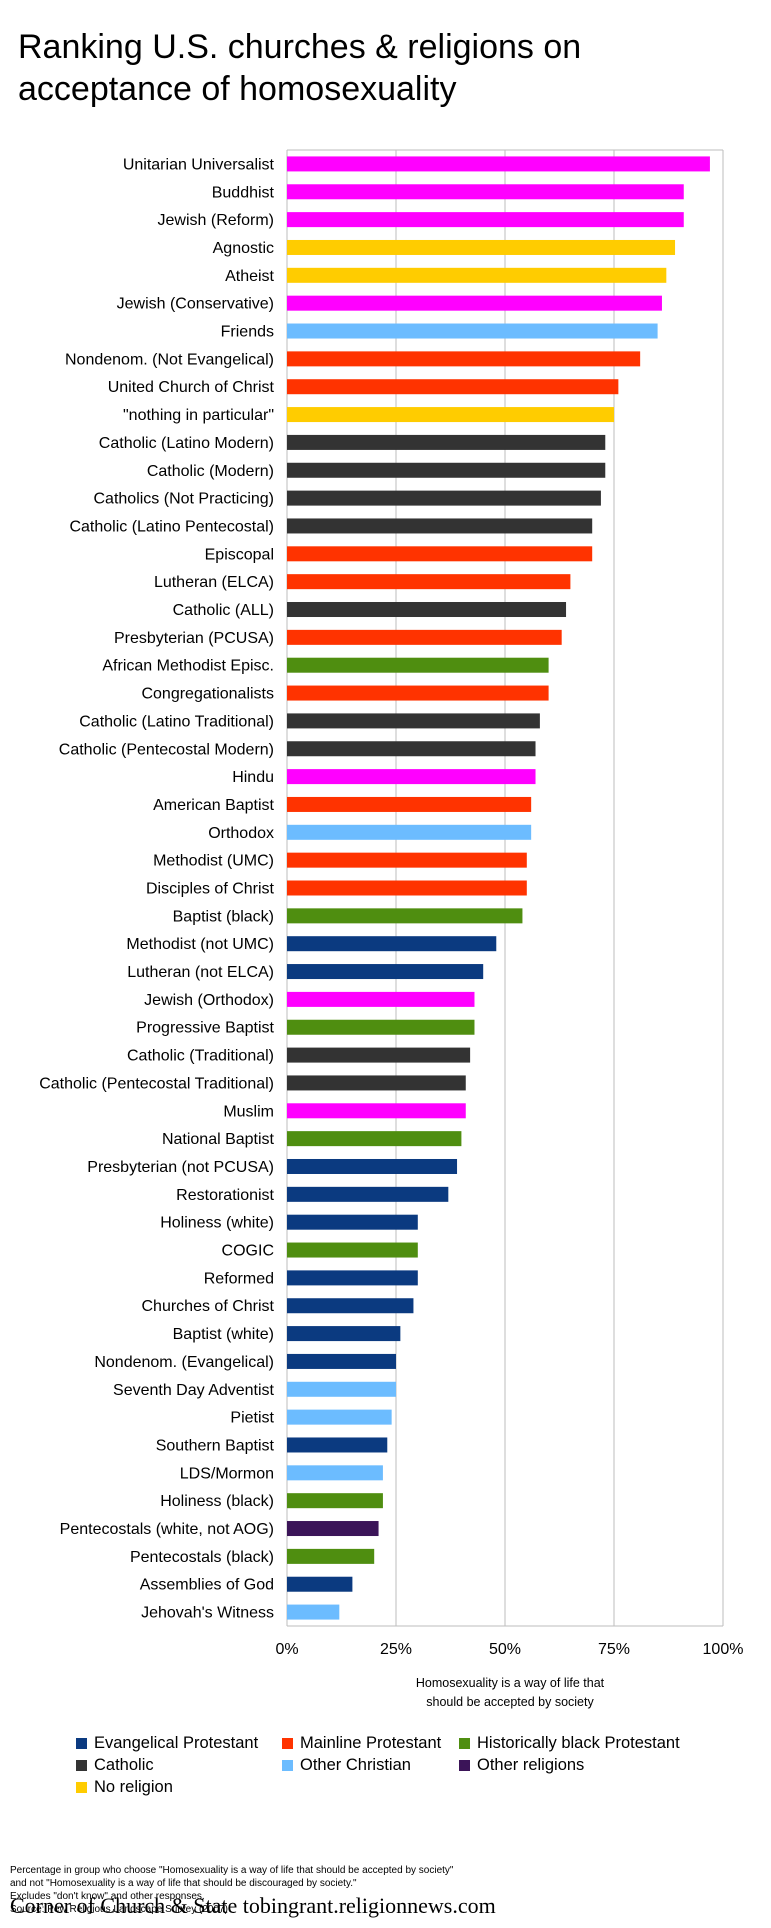  Describe the element at coordinates (176, 721) in the screenshot. I see `category-label: Catholic (Latino Traditional)` at that location.